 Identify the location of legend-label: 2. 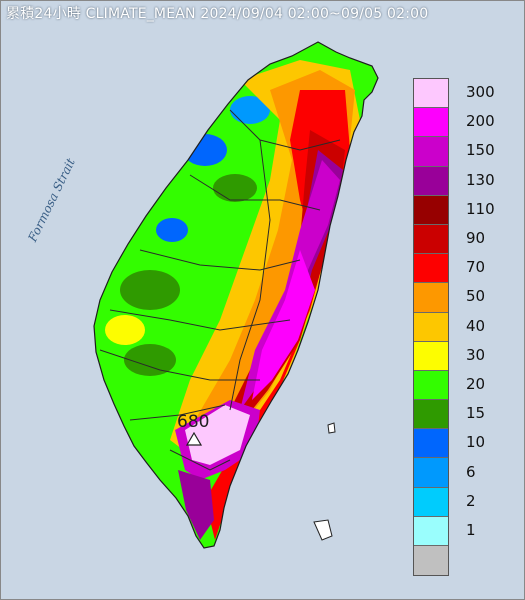
(471, 500).